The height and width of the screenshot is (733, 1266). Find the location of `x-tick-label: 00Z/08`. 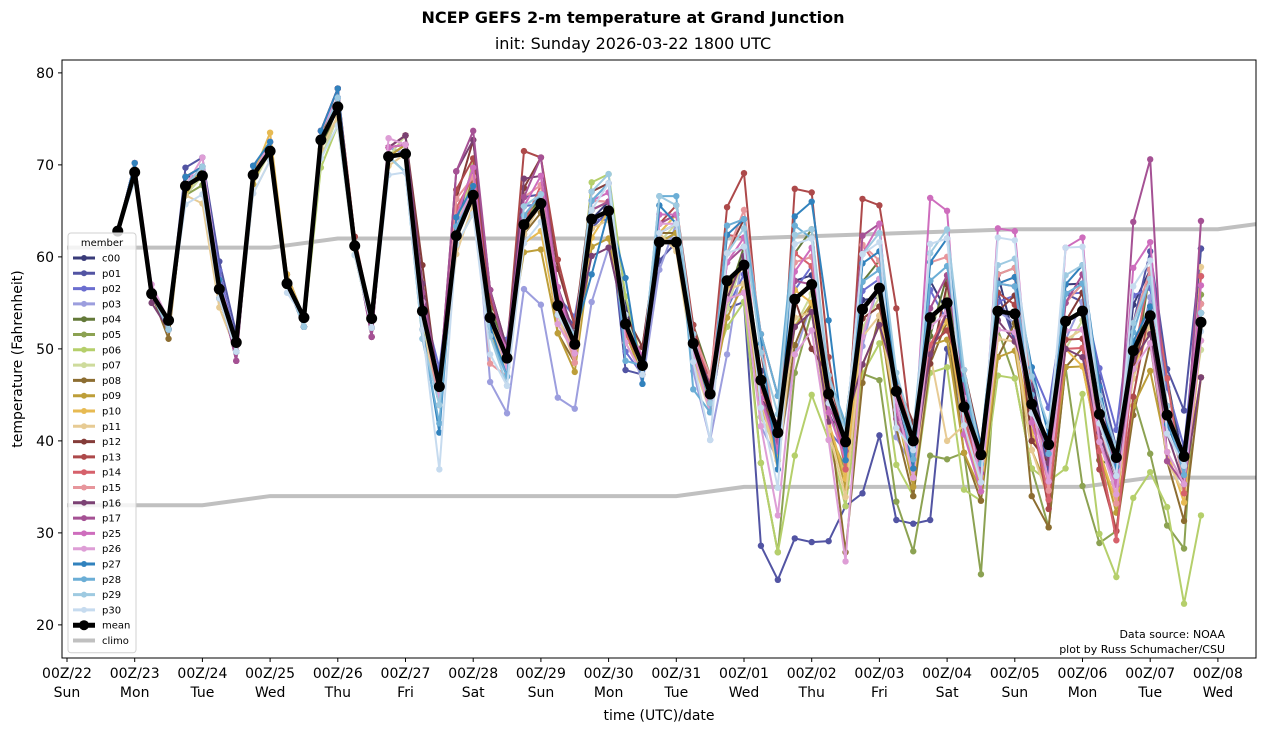

x-tick-label: 00Z/08 is located at coordinates (1218, 674).